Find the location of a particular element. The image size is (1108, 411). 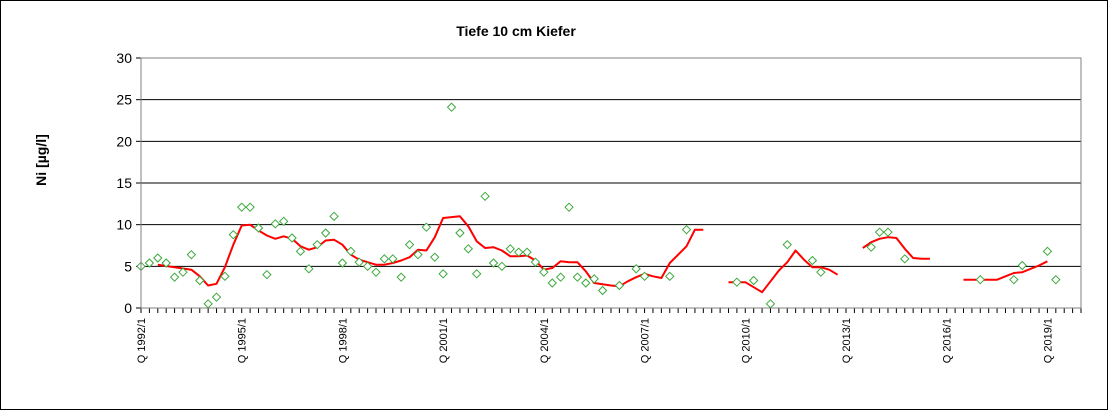

y-tick-labels: 0 5 10 15 20 25 30 is located at coordinates (124, 183).